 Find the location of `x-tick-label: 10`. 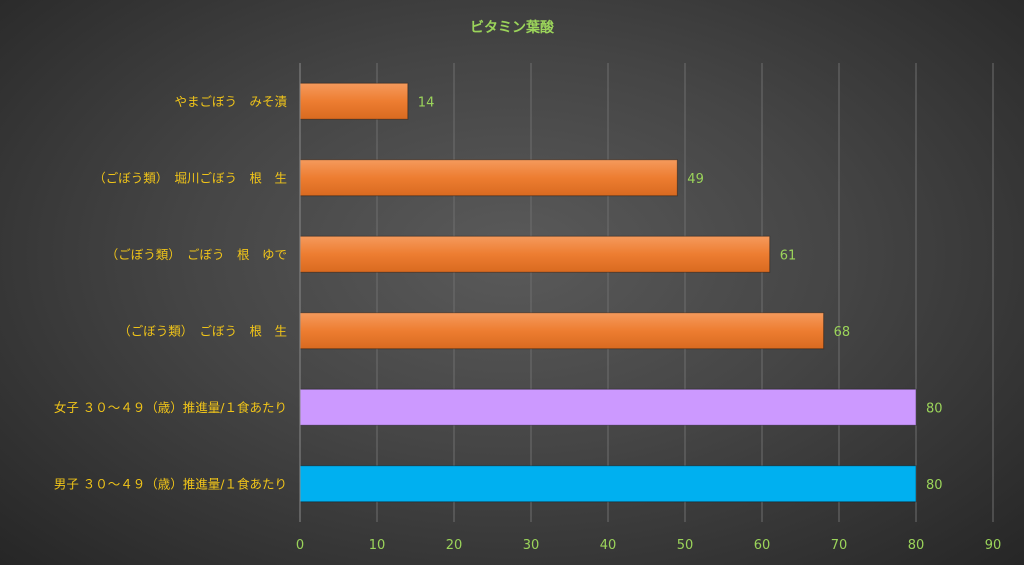

x-tick-label: 10 is located at coordinates (377, 545).